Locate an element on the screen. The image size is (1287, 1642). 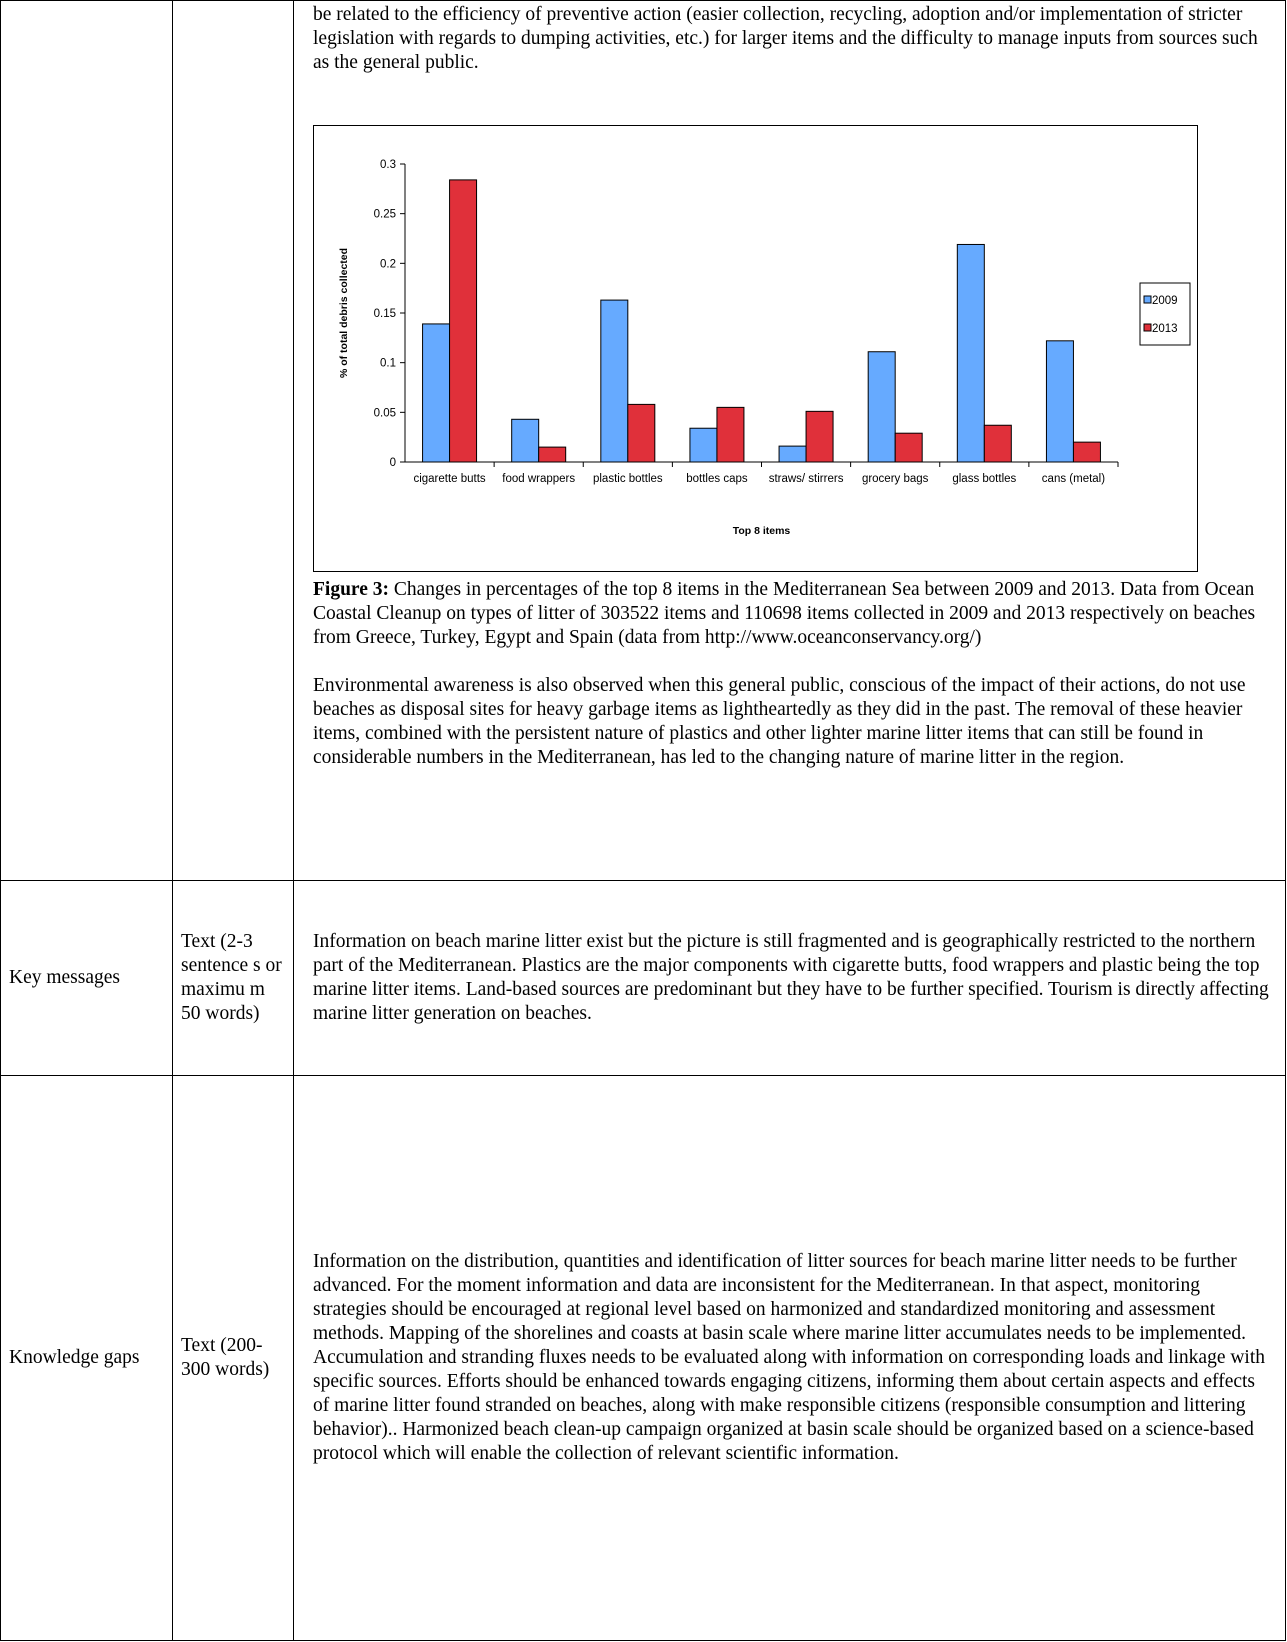
y-tick-label: 0.1 is located at coordinates (388, 364).